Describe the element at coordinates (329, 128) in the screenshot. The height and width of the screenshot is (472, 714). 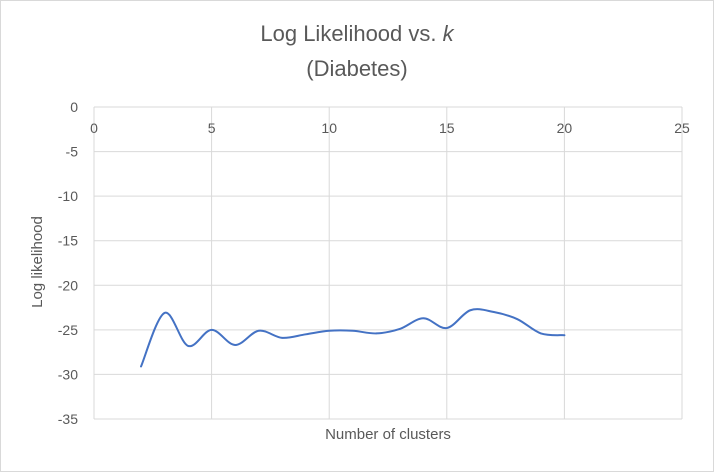
I see `x-tick-label: 10` at that location.